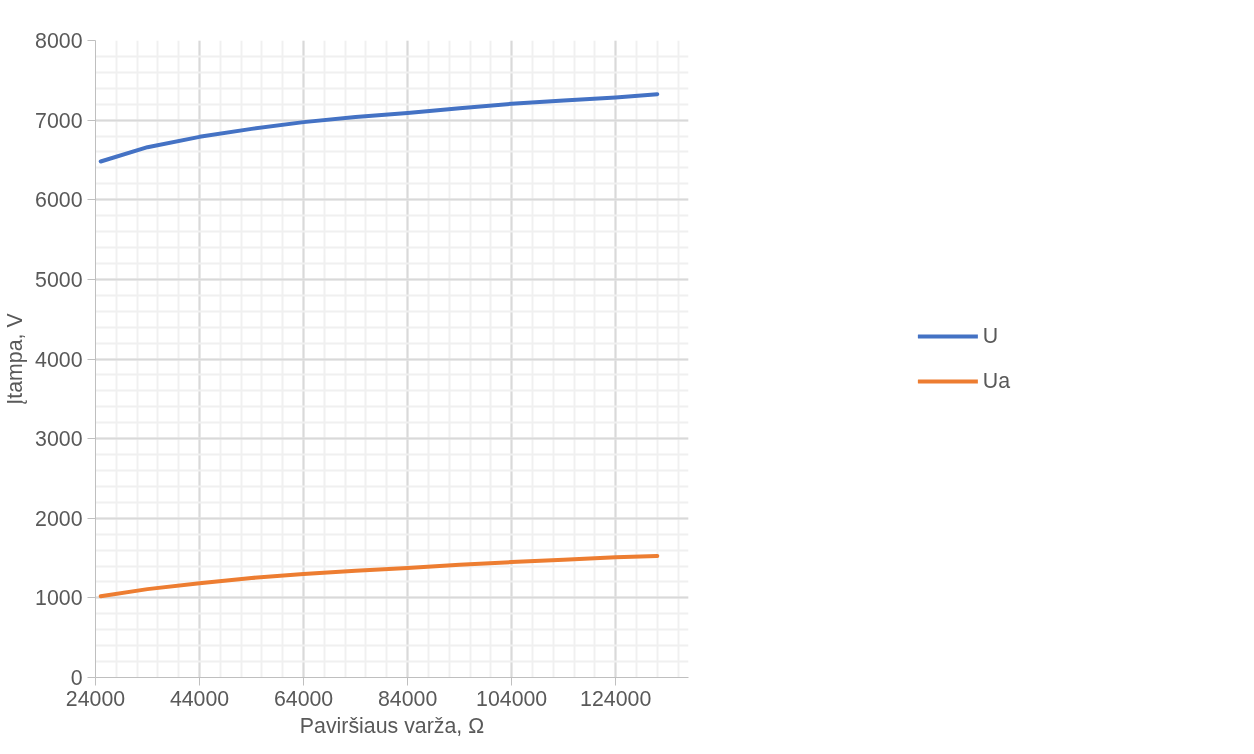 The width and height of the screenshot is (1254, 754). I want to click on y-tick-label: 6000, so click(59, 200).